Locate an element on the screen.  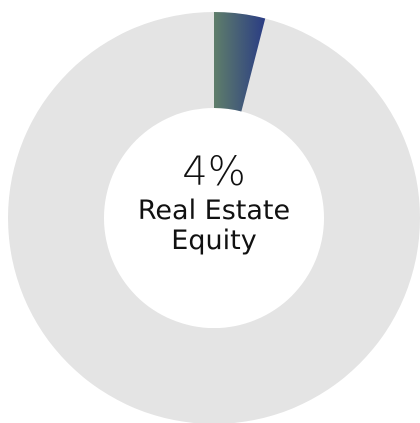
category-label: Real Estate Equity is located at coordinates (214, 225).